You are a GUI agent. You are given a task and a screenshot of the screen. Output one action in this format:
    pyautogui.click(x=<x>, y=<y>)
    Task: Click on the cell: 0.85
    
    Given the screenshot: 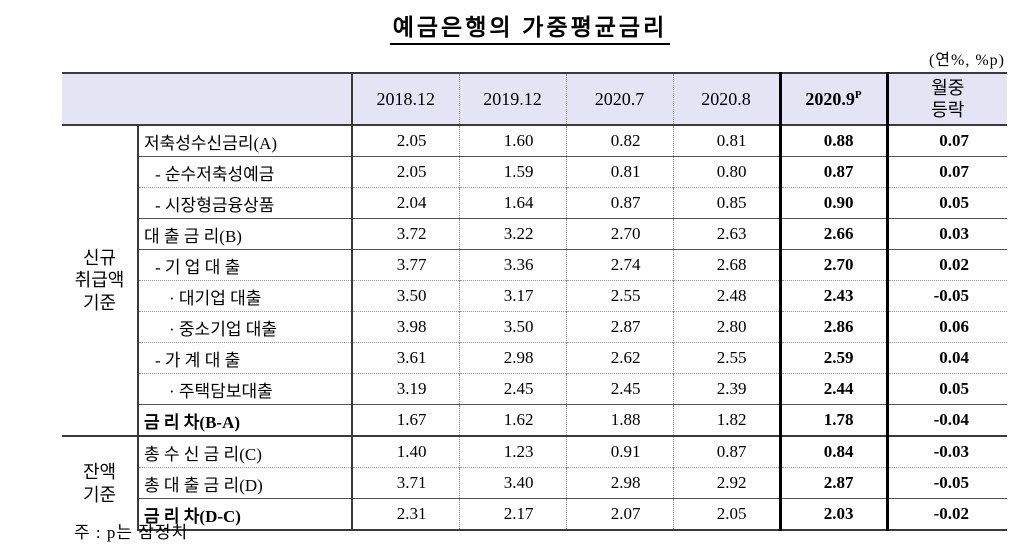 What is the action you would take?
    pyautogui.click(x=726, y=203)
    